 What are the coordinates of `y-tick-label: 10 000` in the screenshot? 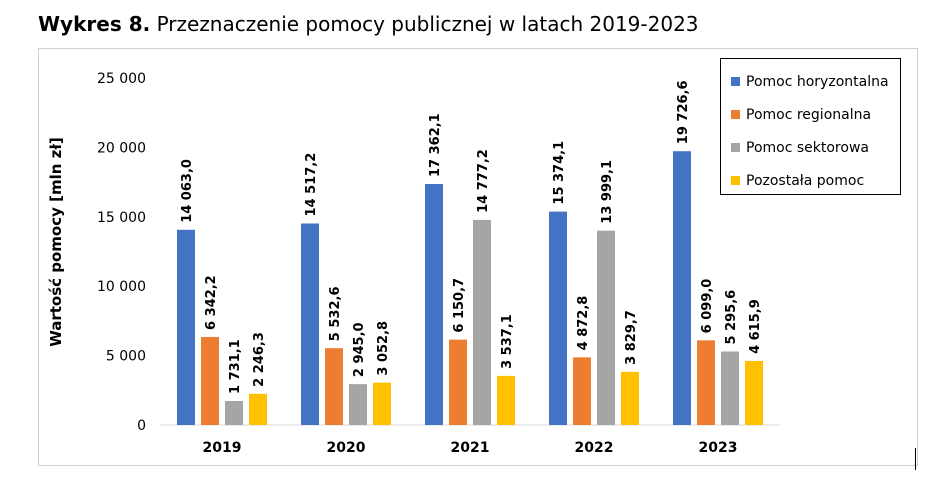 It's located at (121, 287).